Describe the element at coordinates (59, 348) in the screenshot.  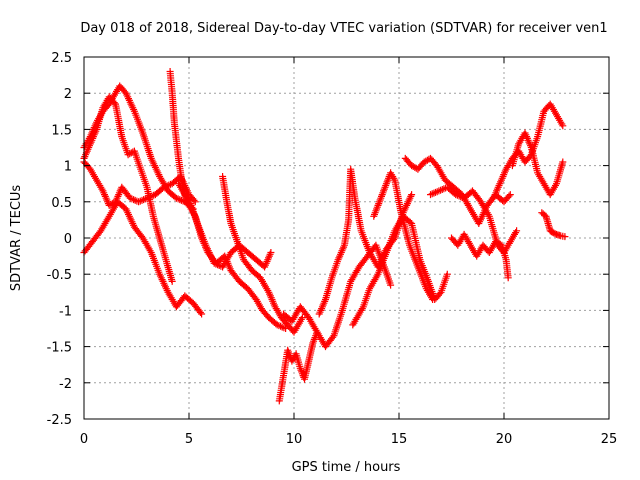
I see `y-tick-label: -1.5` at that location.